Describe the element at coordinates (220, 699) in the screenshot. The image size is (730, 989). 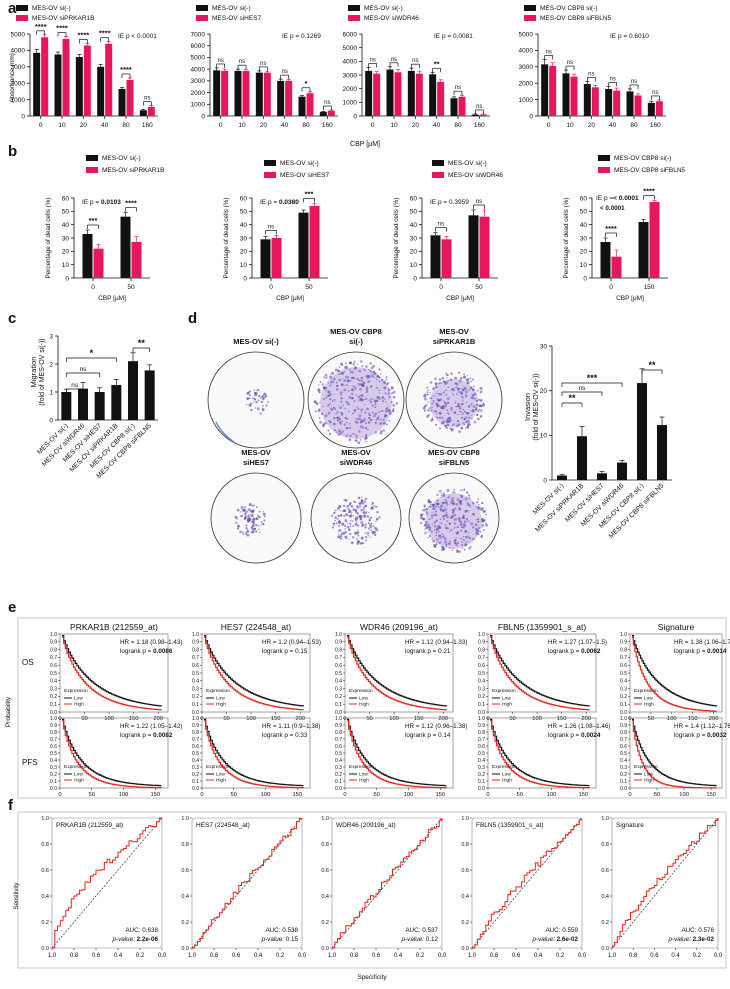
I see `km-legend-label: Low` at that location.